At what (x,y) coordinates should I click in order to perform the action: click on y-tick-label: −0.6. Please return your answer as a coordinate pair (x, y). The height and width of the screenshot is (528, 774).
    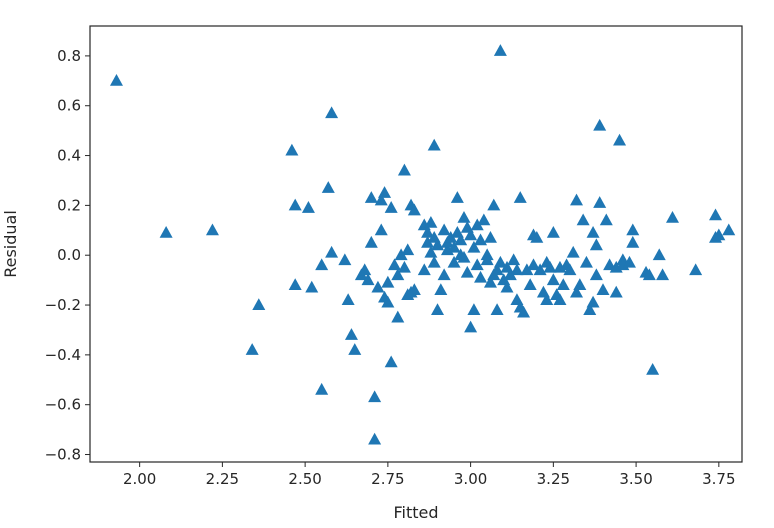
    Looking at the image, I should click on (63, 405).